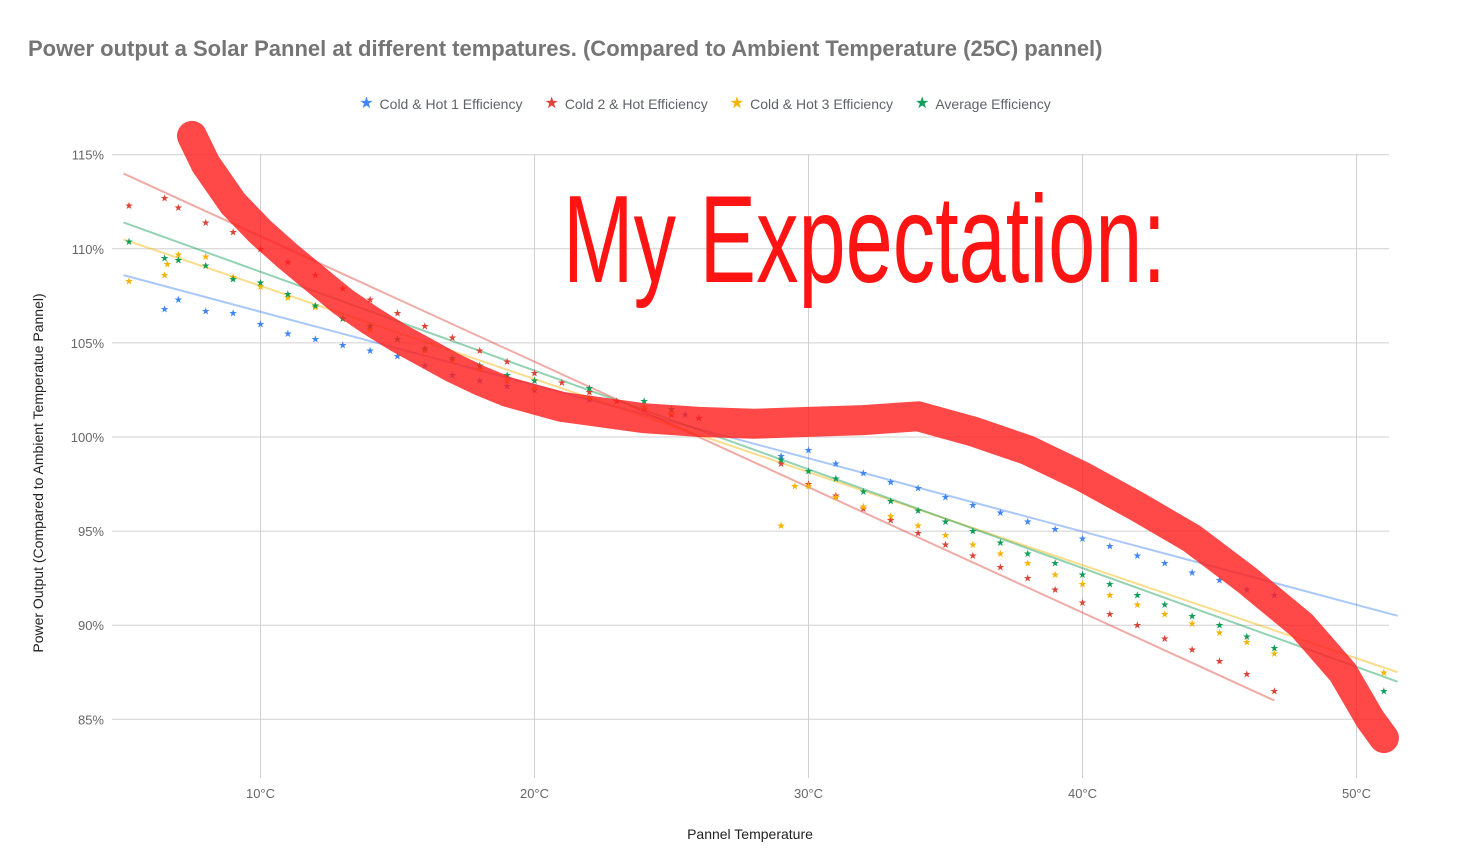 The image size is (1470, 865). Describe the element at coordinates (88, 155) in the screenshot. I see `y-tick-label: 115%` at that location.